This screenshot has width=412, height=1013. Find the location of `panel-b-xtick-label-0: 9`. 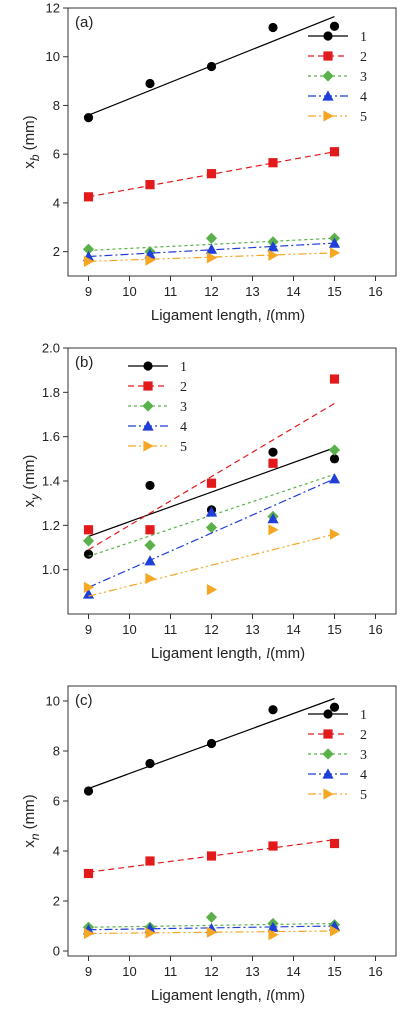

panel-b-xtick-label-0: 9 is located at coordinates (88, 629).